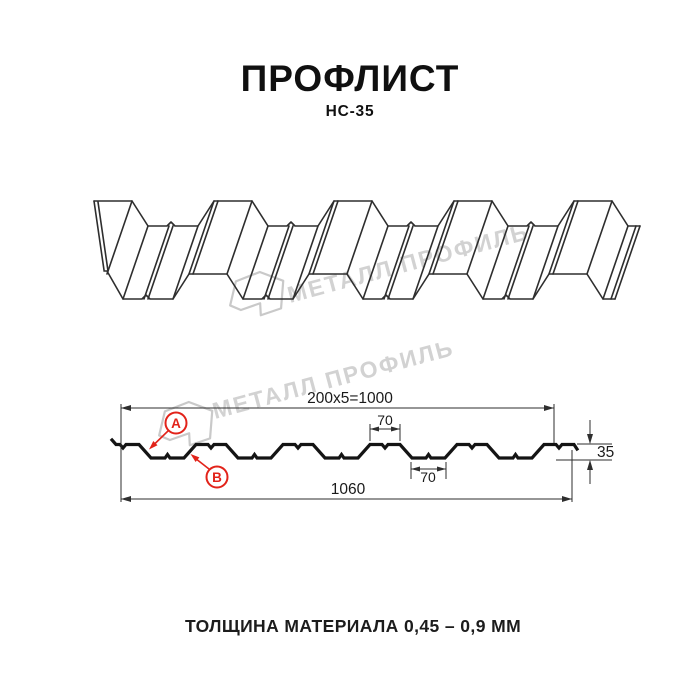 Image resolution: width=700 pixels, height=700 pixels. What do you see at coordinates (350, 78) in the screenshot?
I see `page-title: ПРОФЛИСТ` at bounding box center [350, 78].